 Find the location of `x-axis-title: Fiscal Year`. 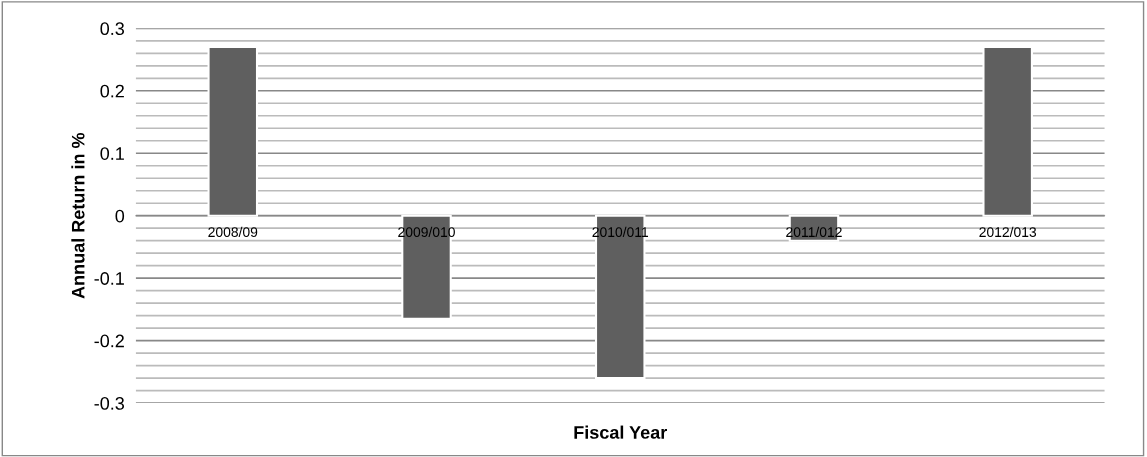

x-axis-title: Fiscal Year is located at coordinates (620, 432).